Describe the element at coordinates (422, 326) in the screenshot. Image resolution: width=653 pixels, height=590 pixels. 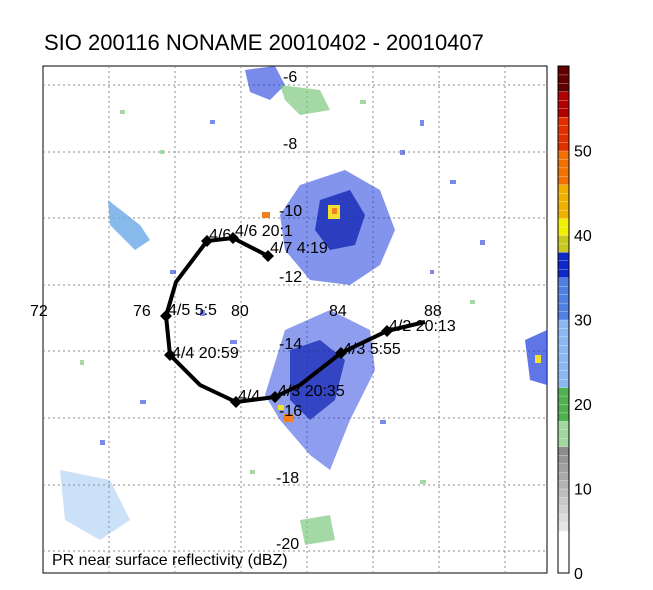
I see `track-label: 4/2 20:13` at that location.